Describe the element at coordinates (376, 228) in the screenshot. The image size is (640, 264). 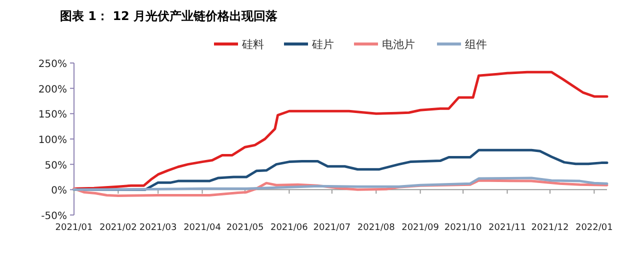
I see `x-tick-label: 2021/08` at that location.